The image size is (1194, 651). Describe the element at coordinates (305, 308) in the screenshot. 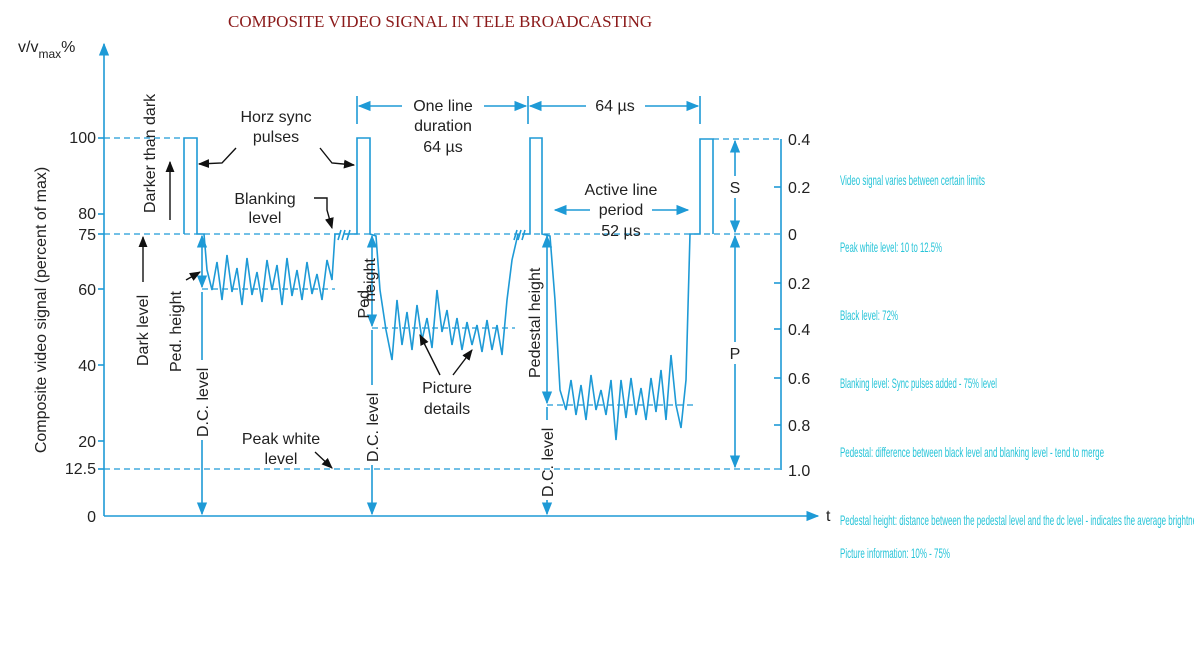

I see `pointer-arrows` at that location.